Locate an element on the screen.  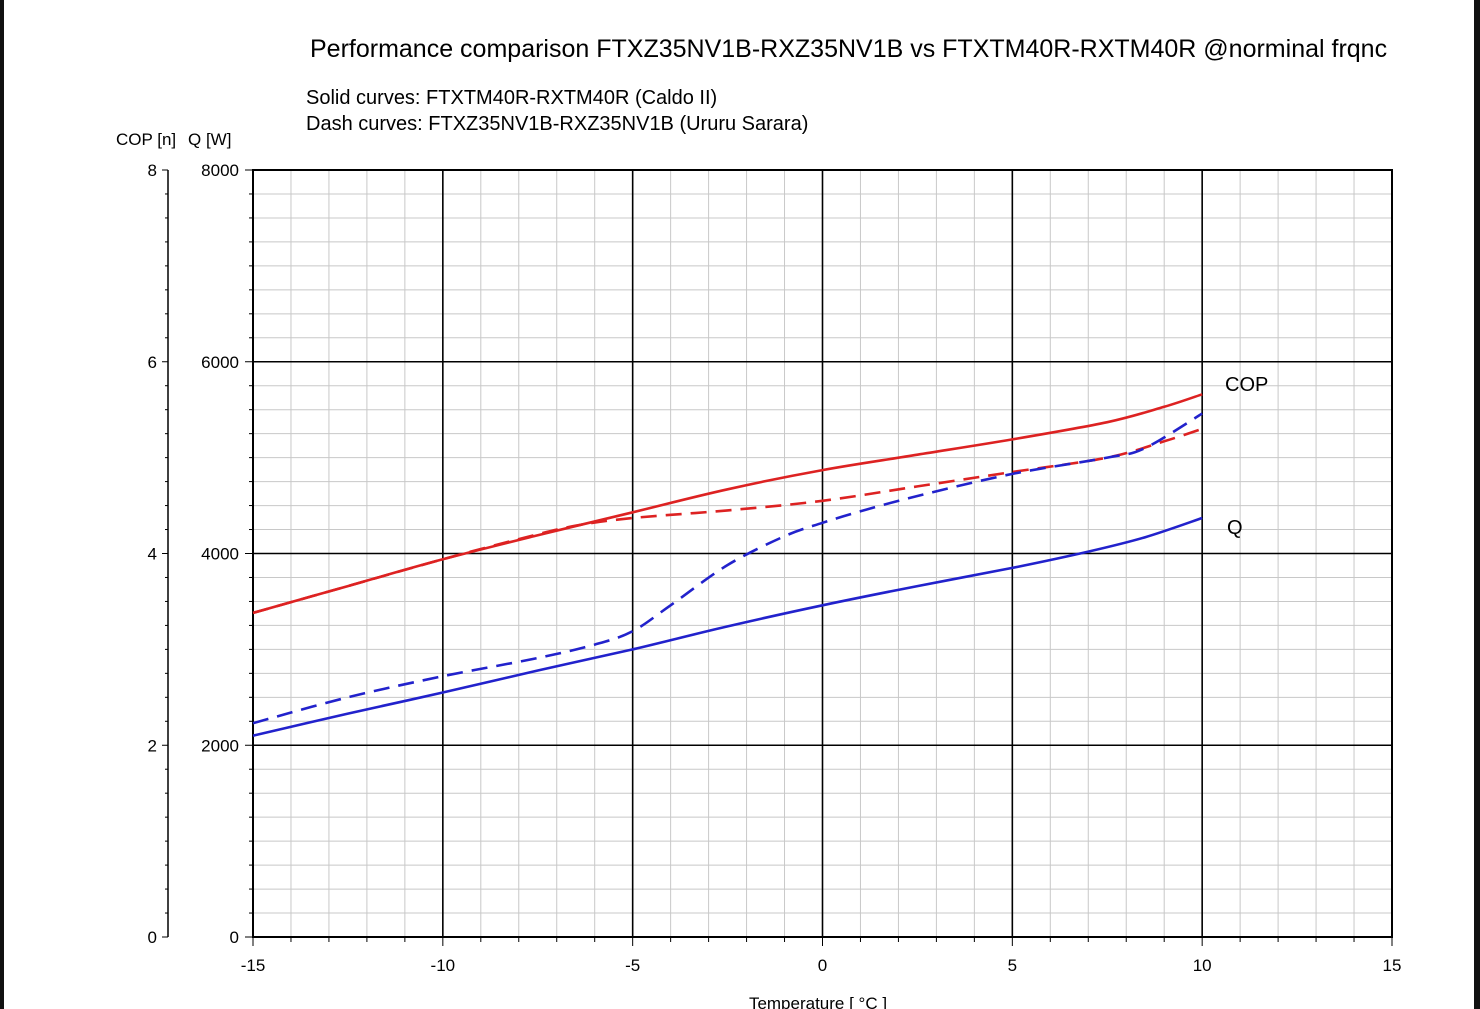
q-tick-label: 4000 is located at coordinates (220, 554).